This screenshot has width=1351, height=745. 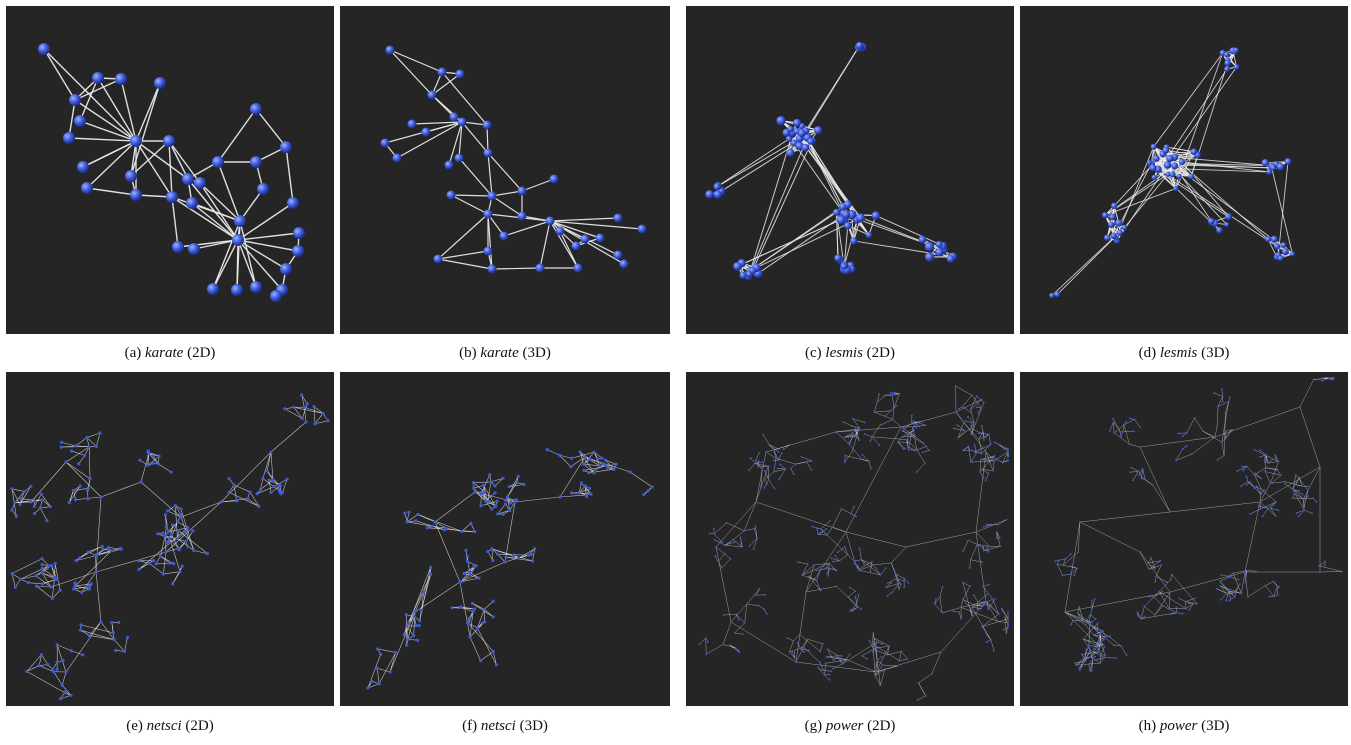 I want to click on caption-f: (f) netsci (3D), so click(x=505, y=726).